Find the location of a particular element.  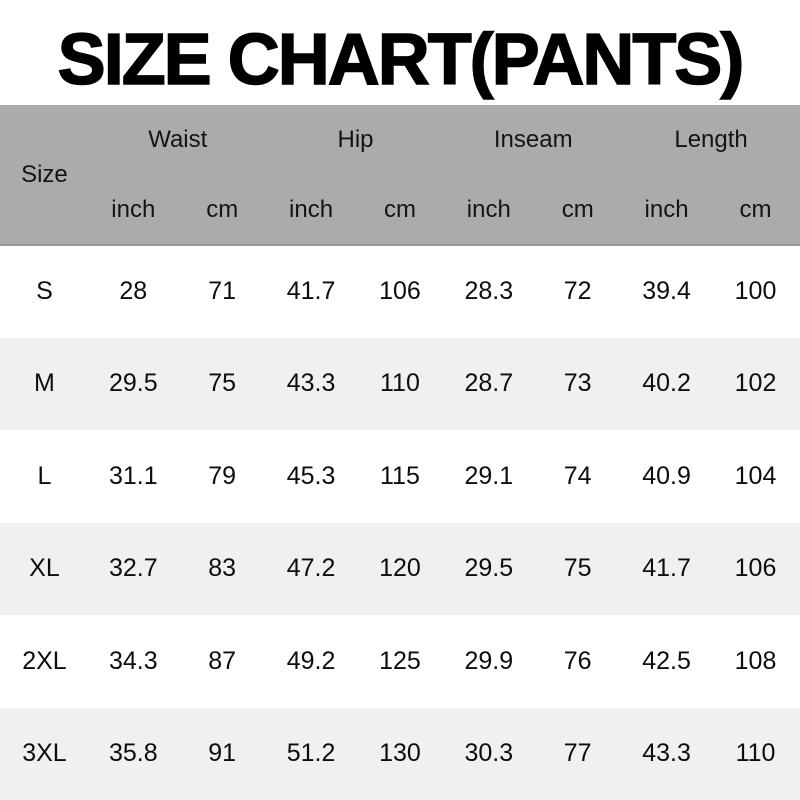

value-cell: 31.1 is located at coordinates (133, 476).